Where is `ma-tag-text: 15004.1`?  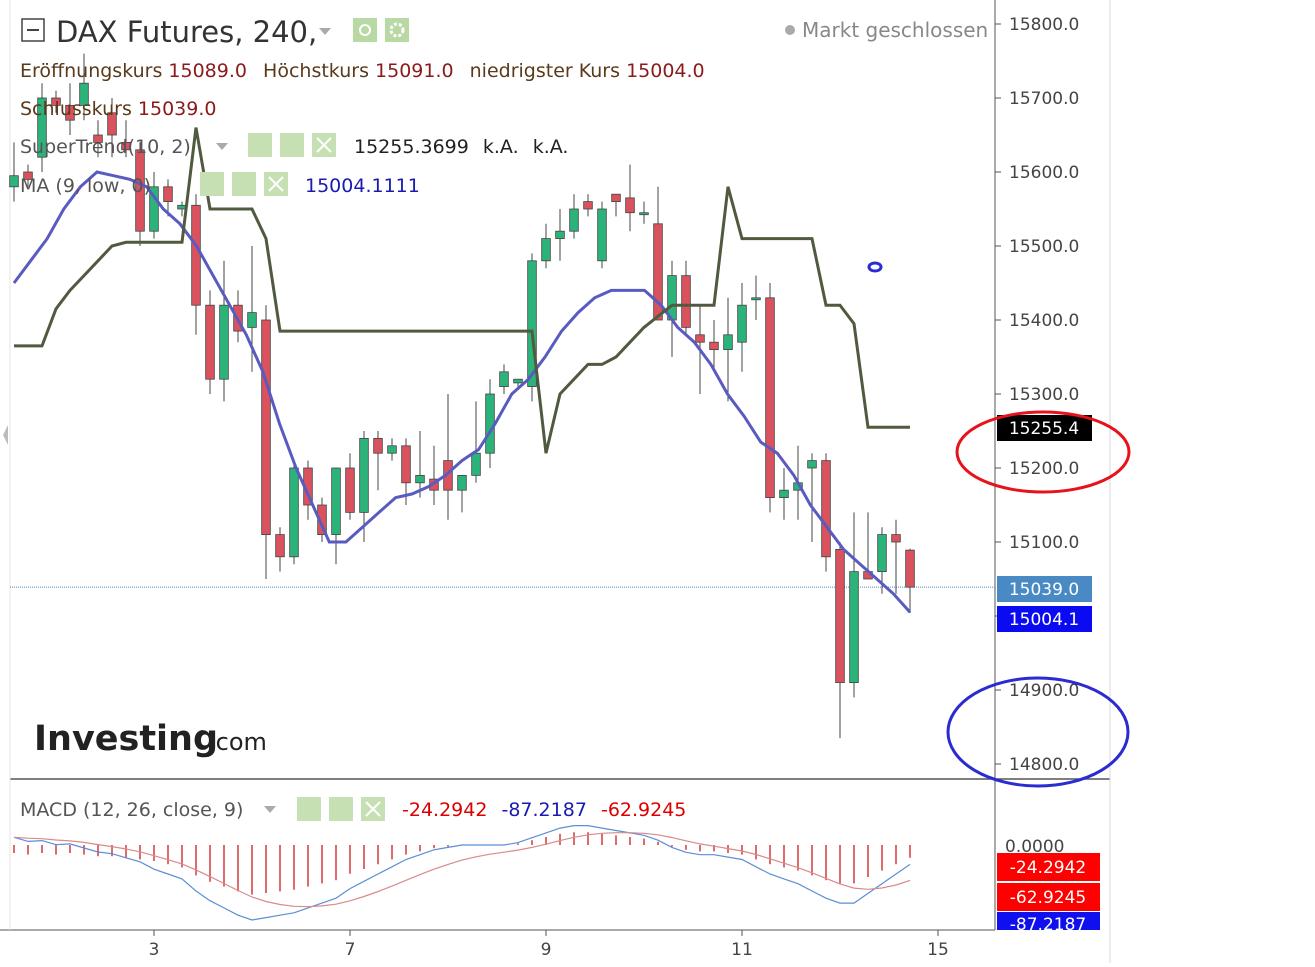 ma-tag-text: 15004.1 is located at coordinates (1044, 620).